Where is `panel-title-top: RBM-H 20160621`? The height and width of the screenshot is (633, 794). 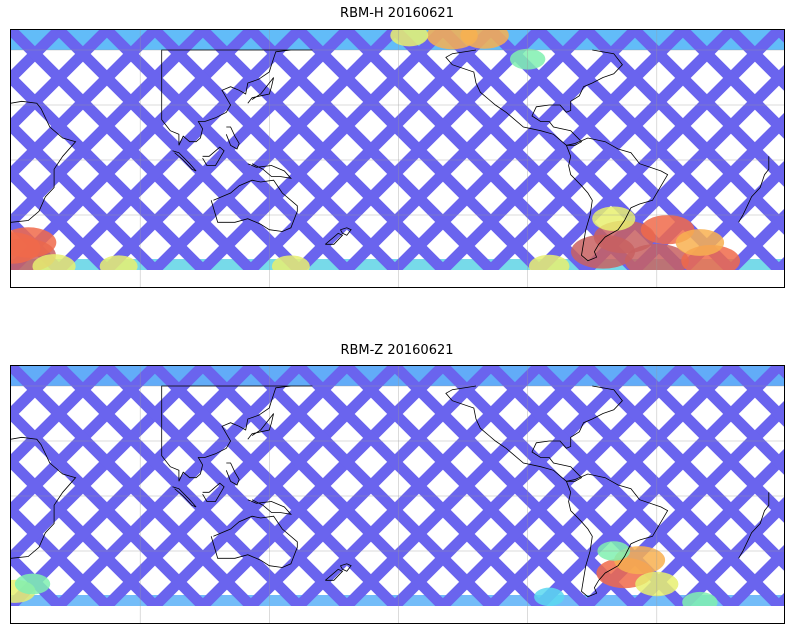
panel-title-top: RBM-H 20160621 is located at coordinates (397, 13).